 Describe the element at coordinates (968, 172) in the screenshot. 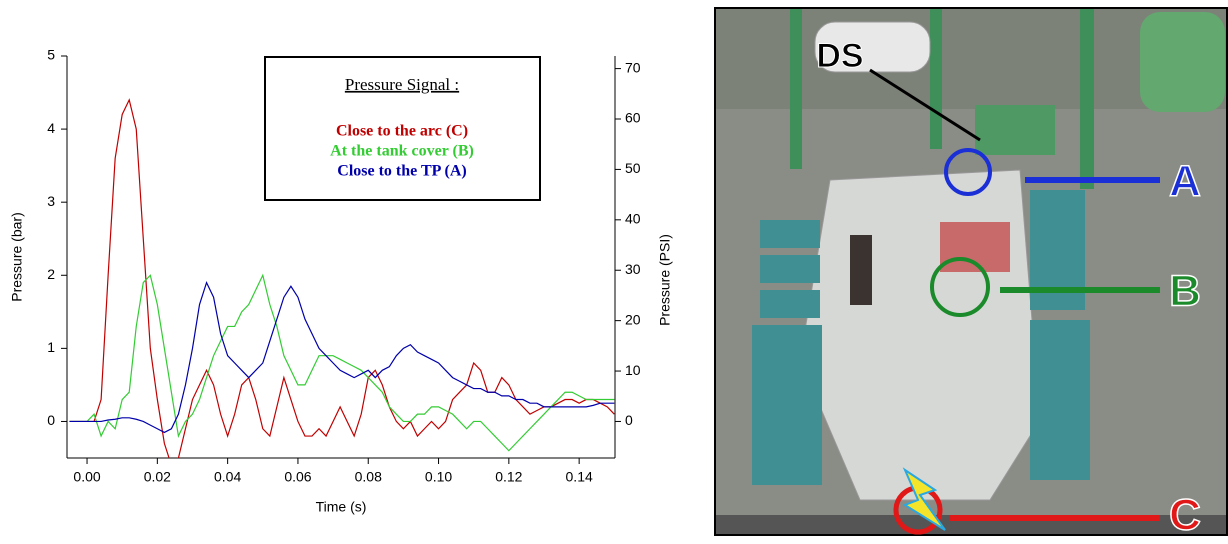

I see `marker-a` at that location.